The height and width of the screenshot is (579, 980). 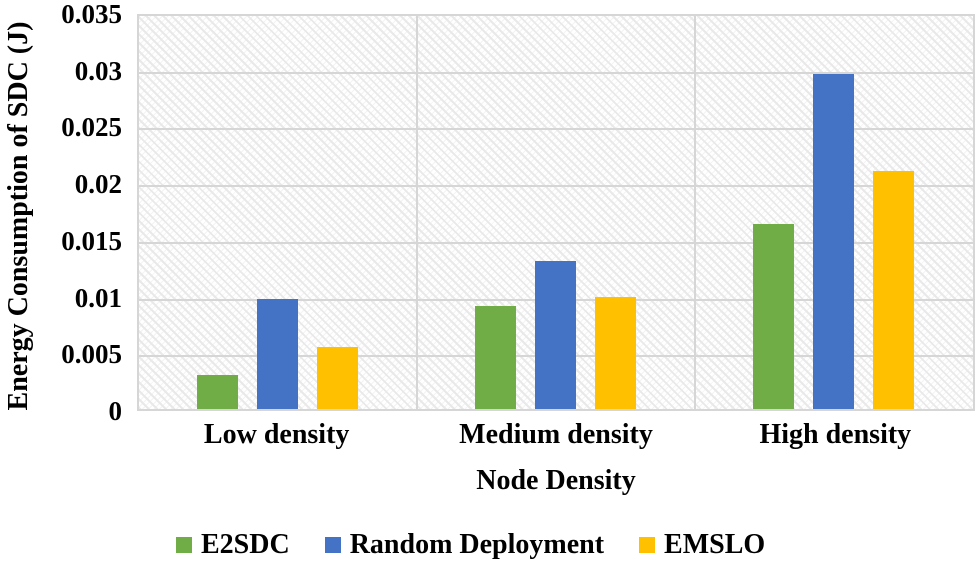 I want to click on x-category-label-high-density: High density, so click(x=835, y=434).